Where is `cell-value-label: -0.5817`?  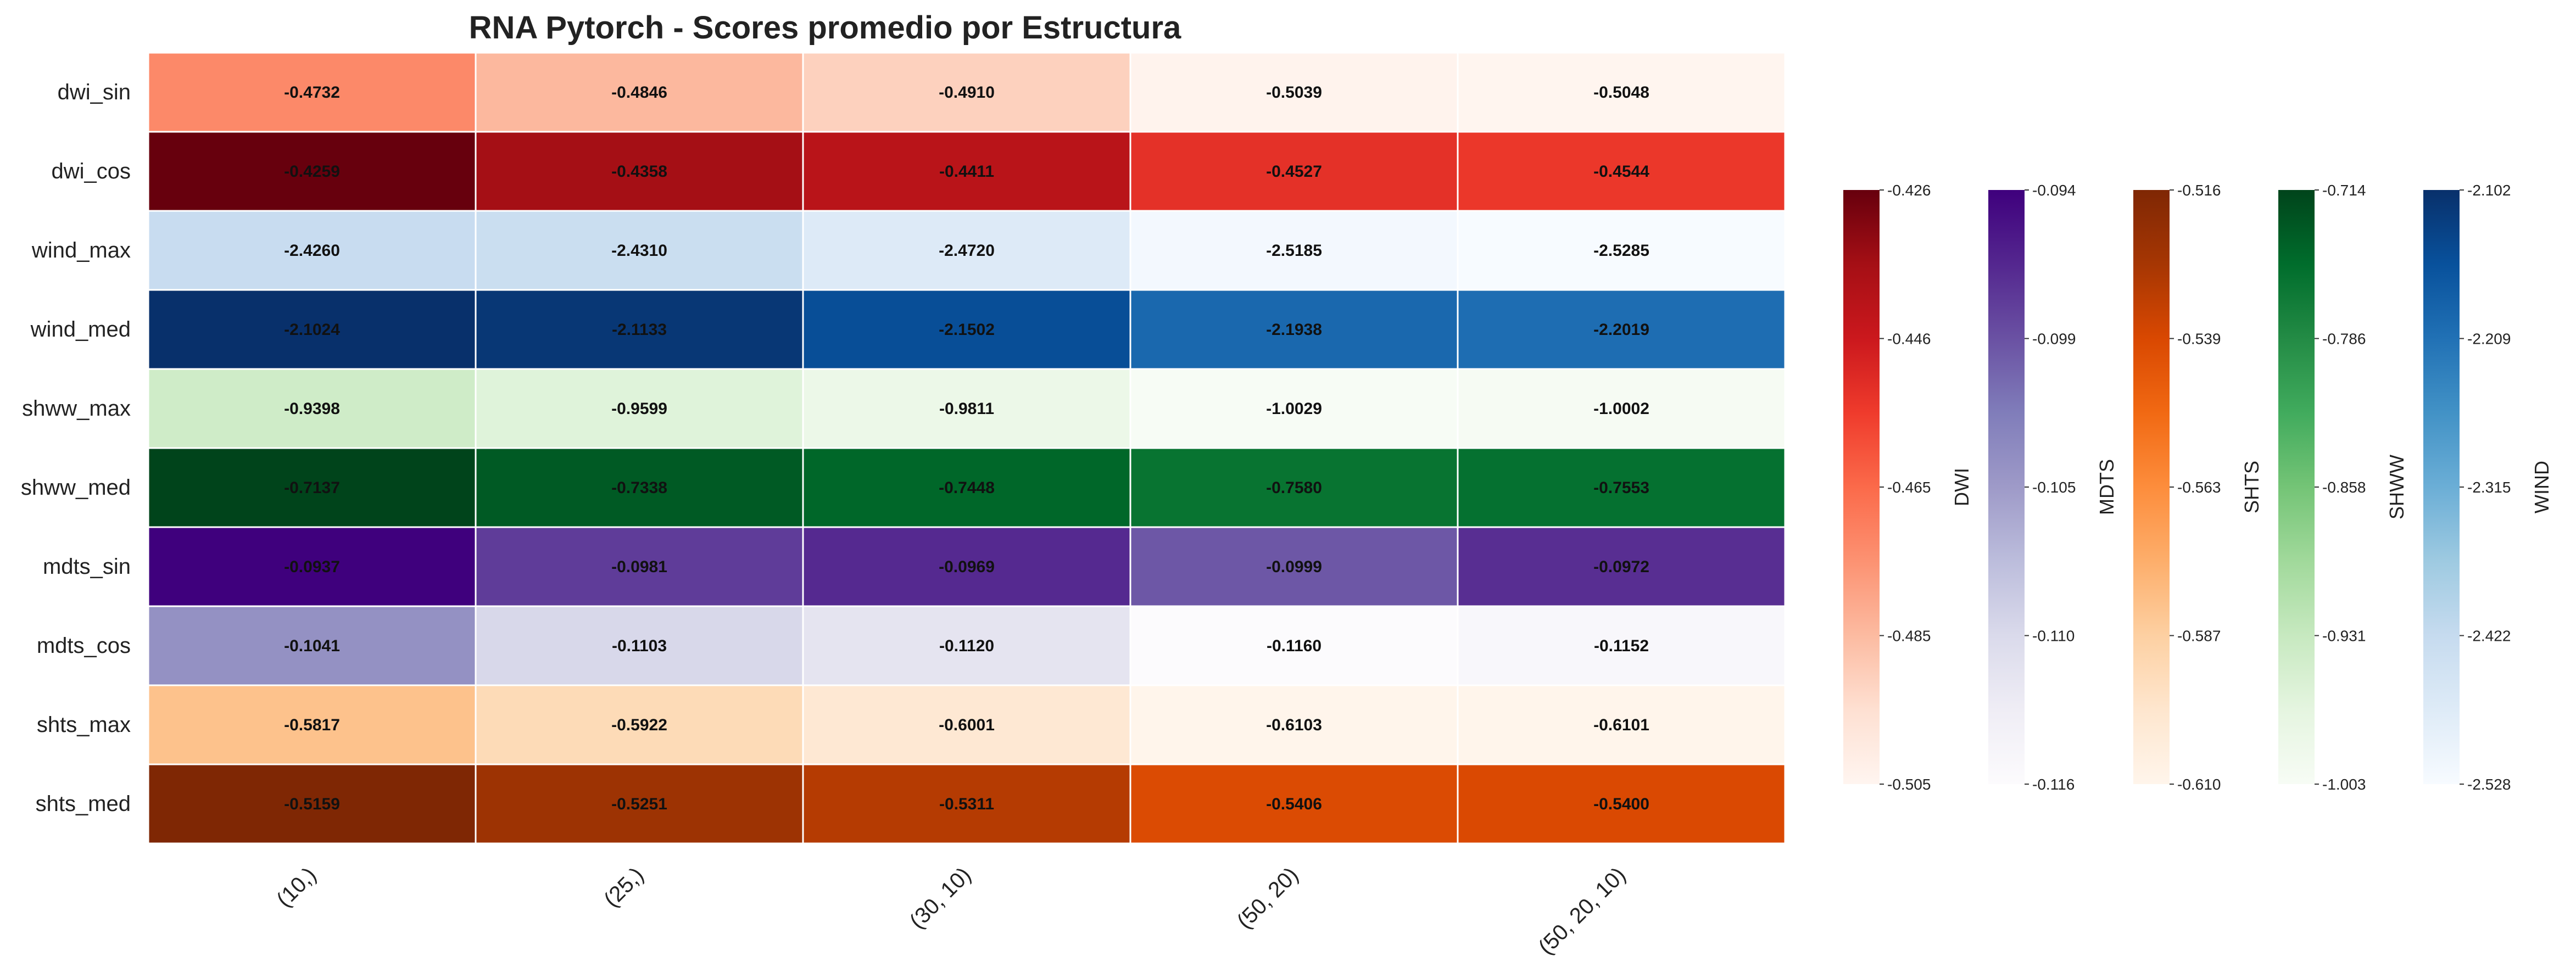
cell-value-label: -0.5817 is located at coordinates (312, 725).